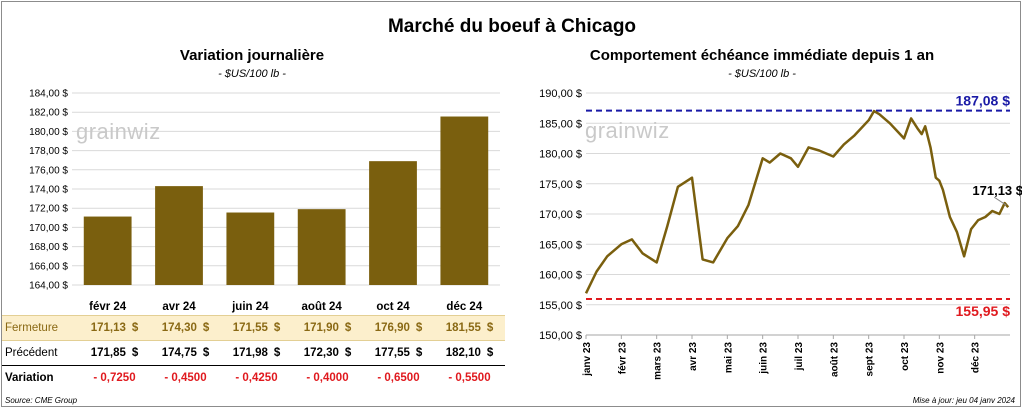 The height and width of the screenshot is (410, 1024). What do you see at coordinates (983, 101) in the screenshot?
I see `high-value-label: 187,08 $` at bounding box center [983, 101].